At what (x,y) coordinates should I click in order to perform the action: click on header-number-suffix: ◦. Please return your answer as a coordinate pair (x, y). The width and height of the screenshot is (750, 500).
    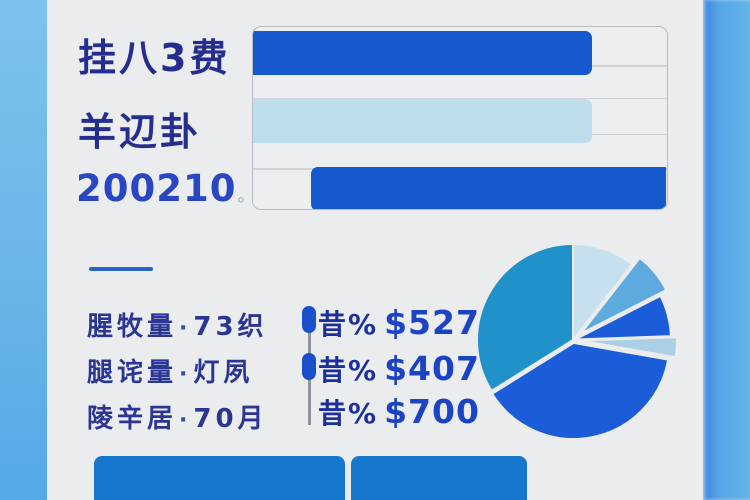
    Looking at the image, I should click on (241, 201).